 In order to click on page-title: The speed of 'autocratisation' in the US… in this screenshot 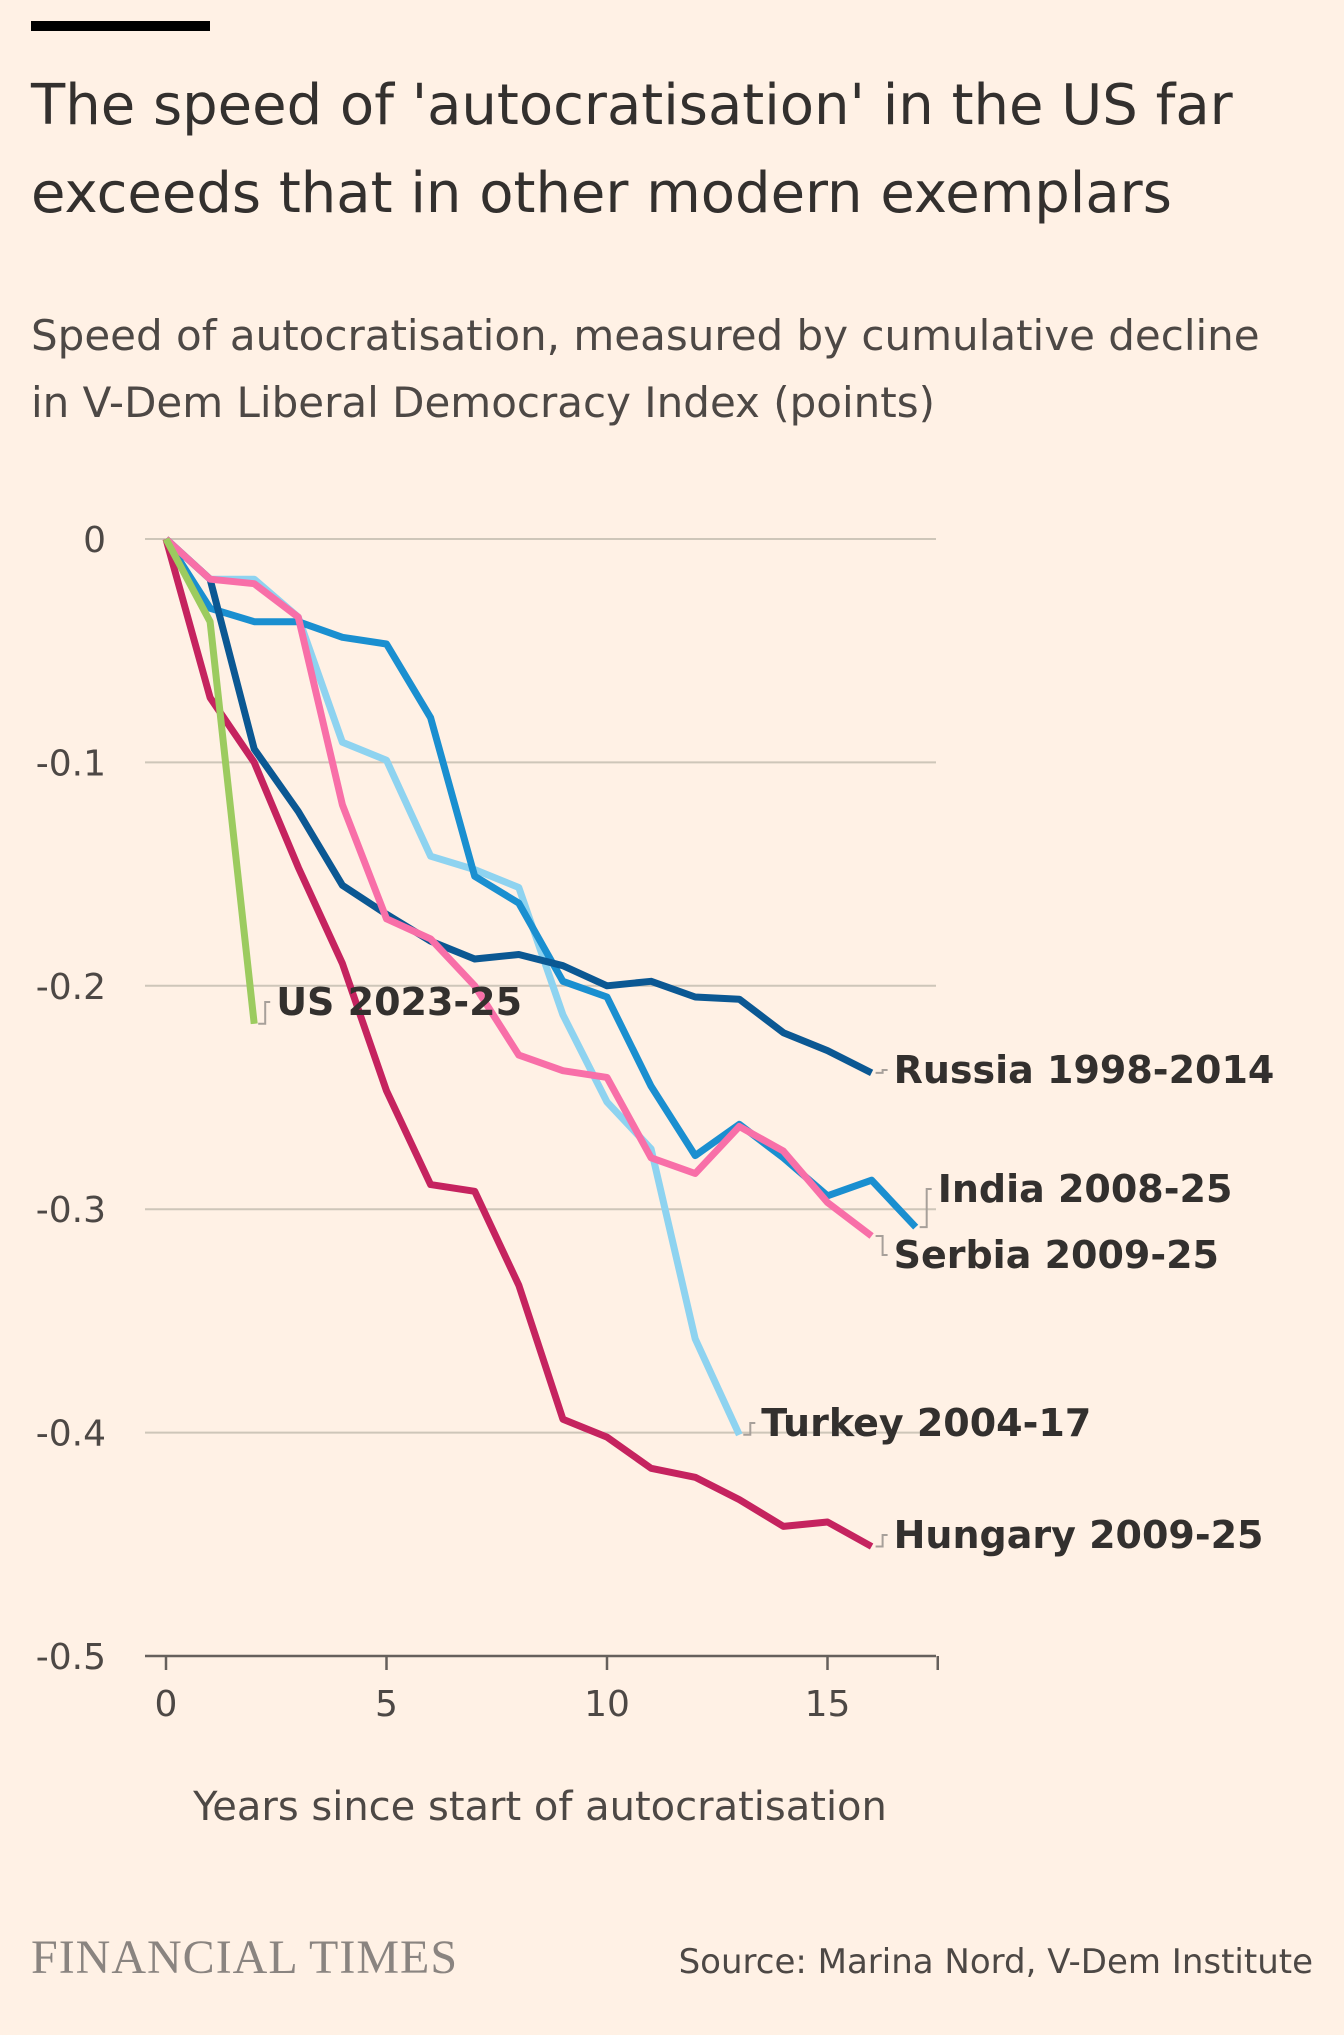, I will do `click(632, 149)`.